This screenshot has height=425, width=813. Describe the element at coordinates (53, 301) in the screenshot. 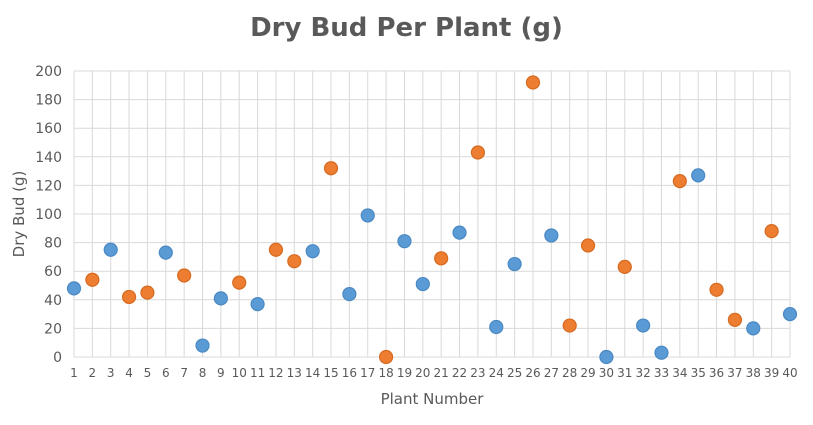

I see `y-tick-label: 40` at that location.